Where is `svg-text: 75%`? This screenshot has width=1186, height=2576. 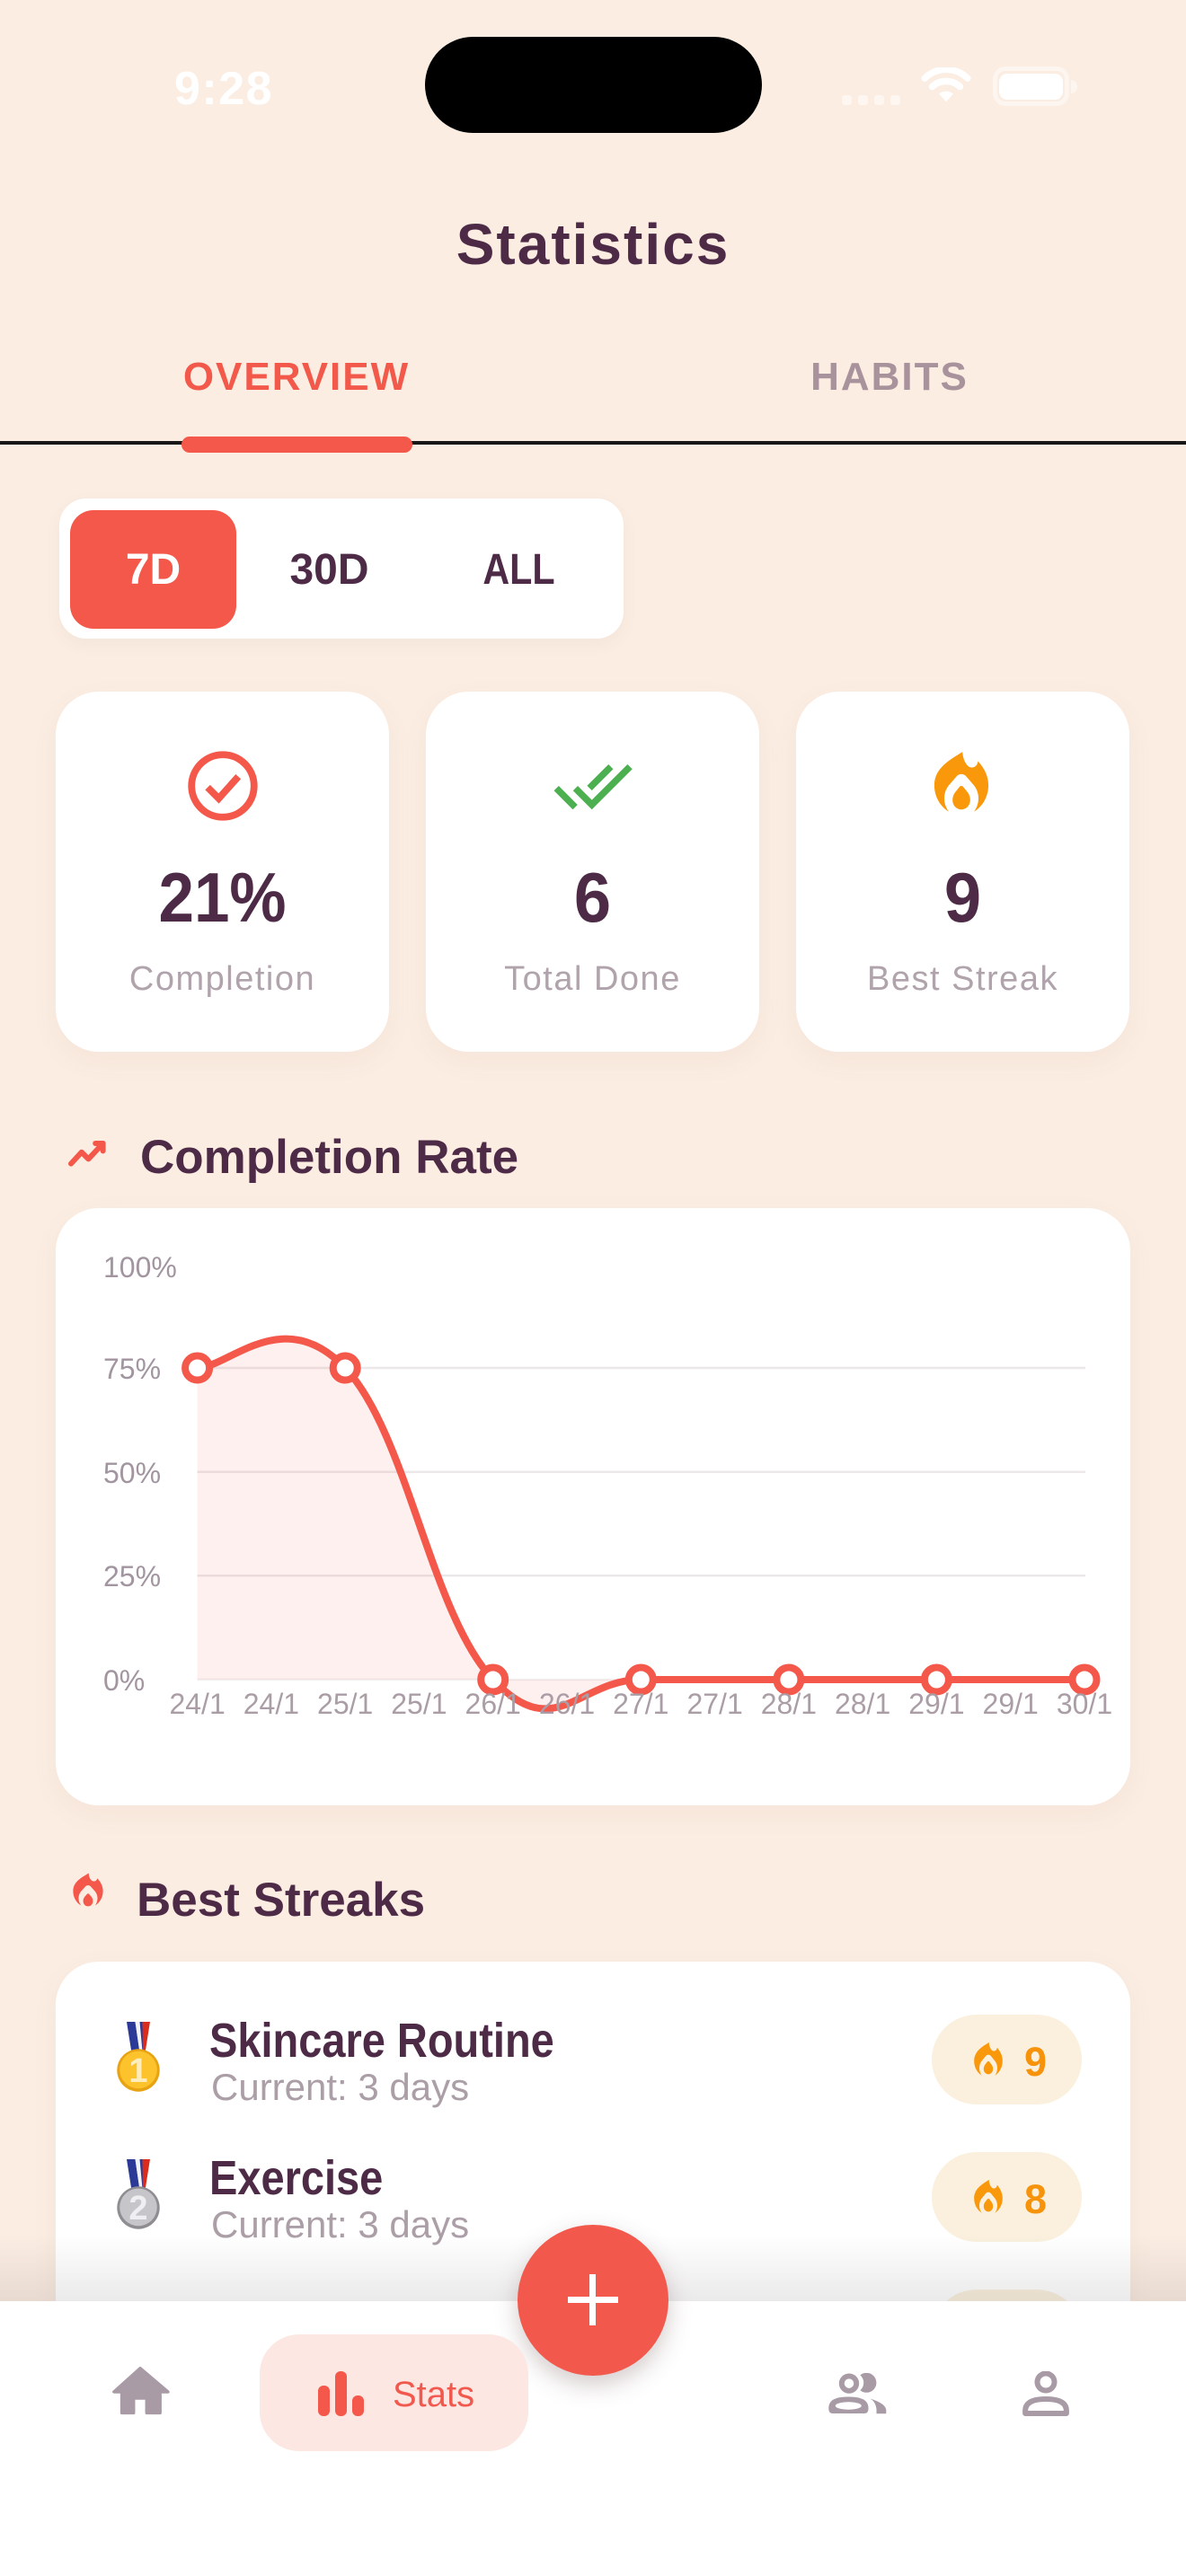 svg-text: 75% is located at coordinates (132, 1369).